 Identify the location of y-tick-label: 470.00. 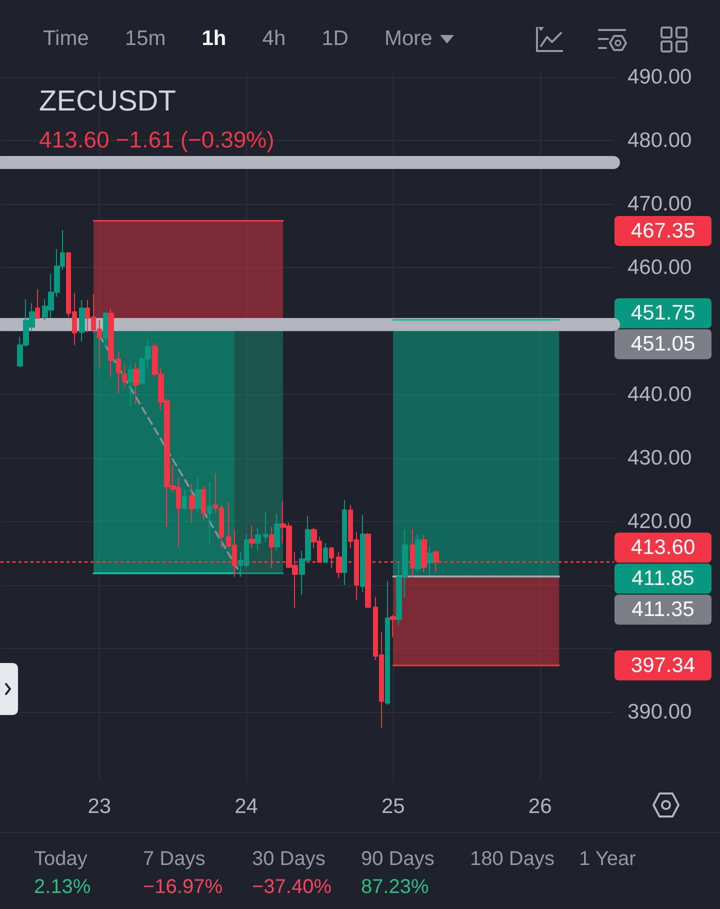
(660, 204).